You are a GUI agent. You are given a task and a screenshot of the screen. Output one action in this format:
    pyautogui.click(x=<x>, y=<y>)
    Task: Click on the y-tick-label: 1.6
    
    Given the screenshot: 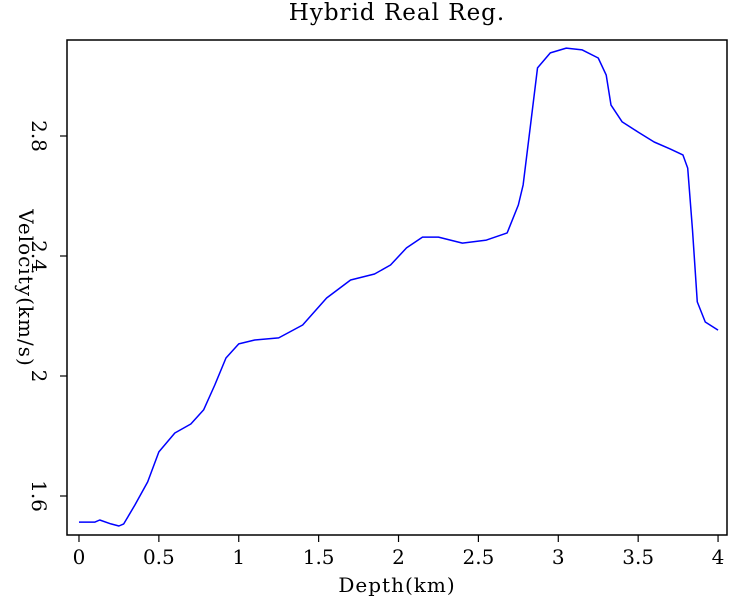 What is the action you would take?
    pyautogui.click(x=39, y=496)
    